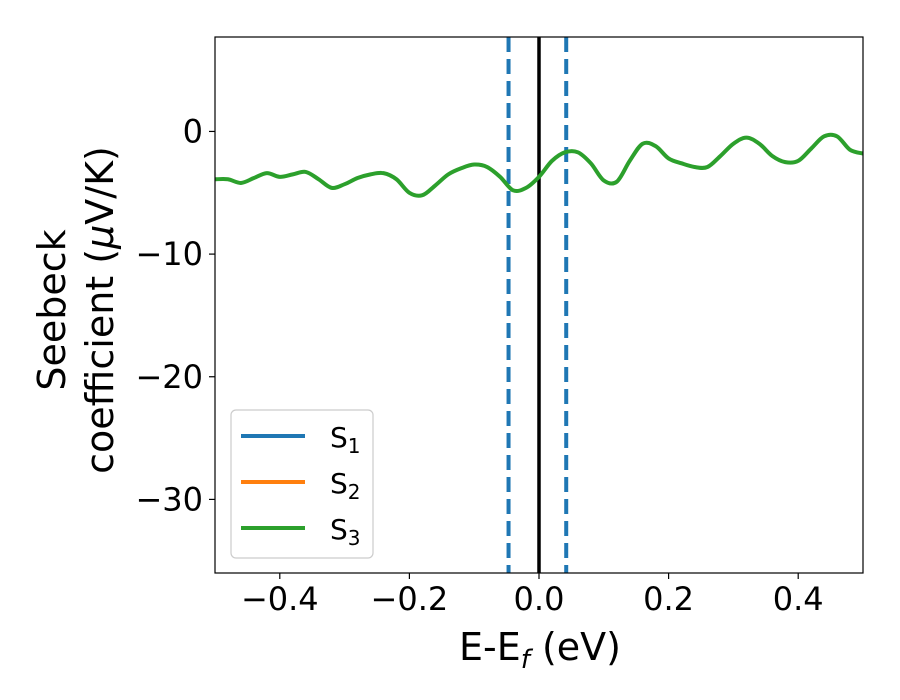  I want to click on x-tick-label-2: 0.0, so click(539, 599).